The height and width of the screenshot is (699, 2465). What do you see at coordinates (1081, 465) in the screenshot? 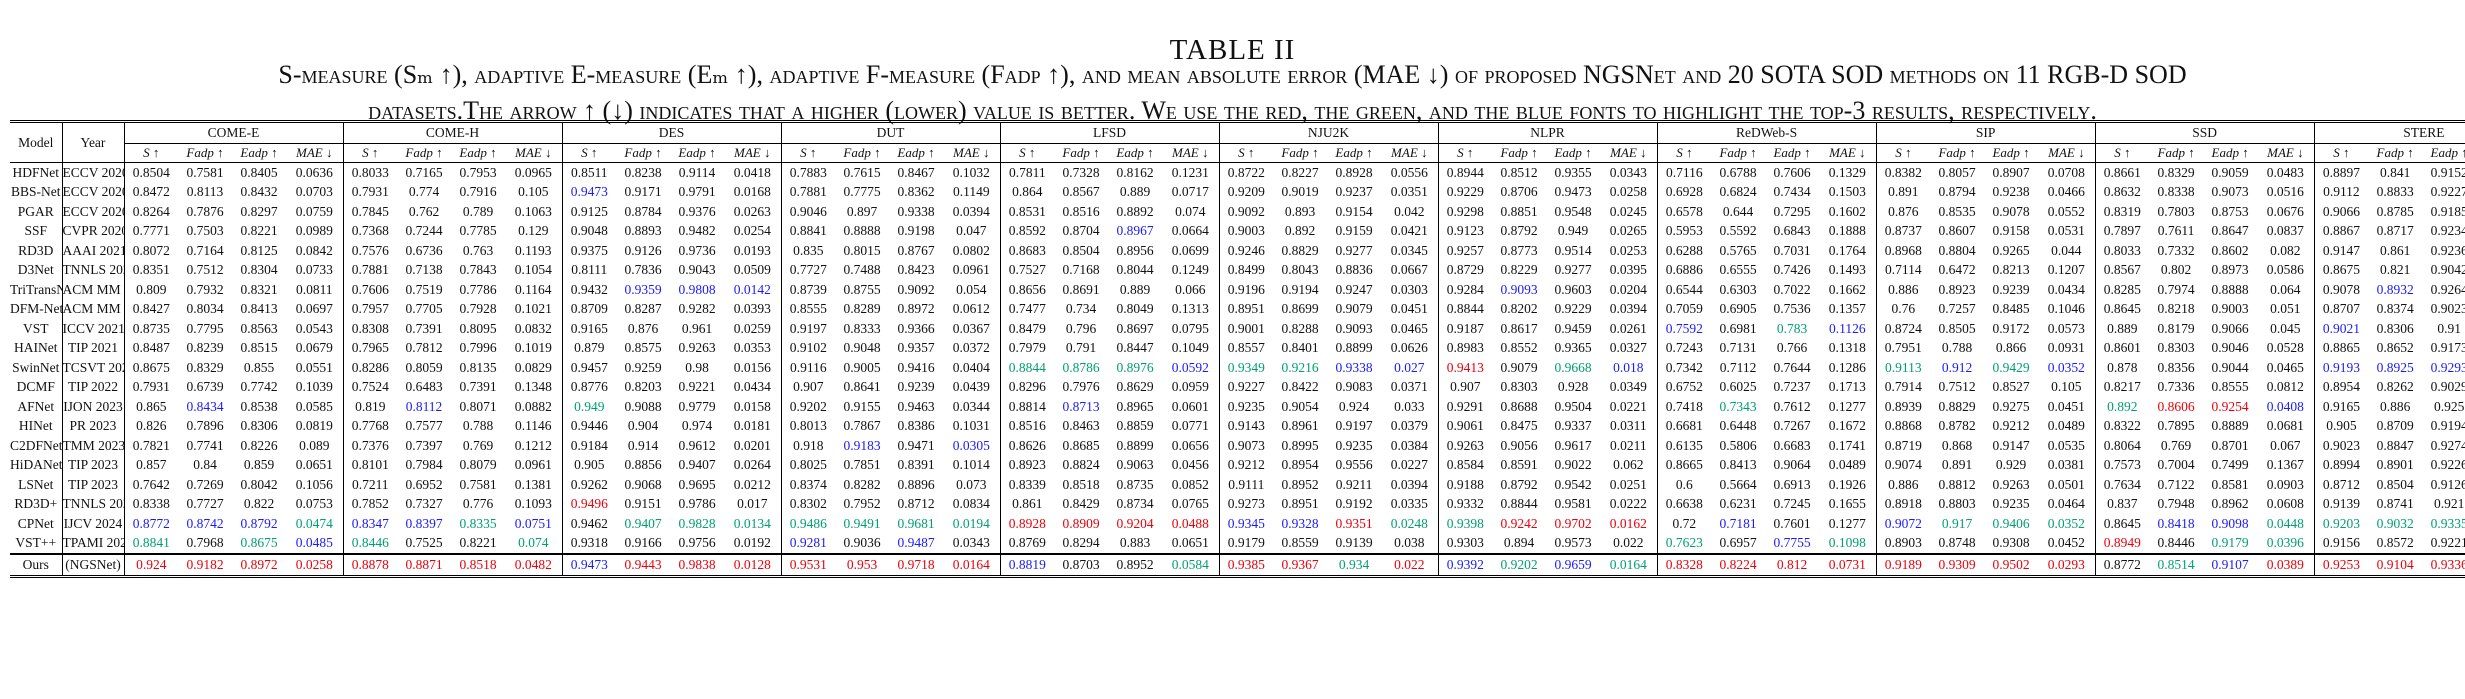
I see `metric-value-cell: 0.8824` at bounding box center [1081, 465].